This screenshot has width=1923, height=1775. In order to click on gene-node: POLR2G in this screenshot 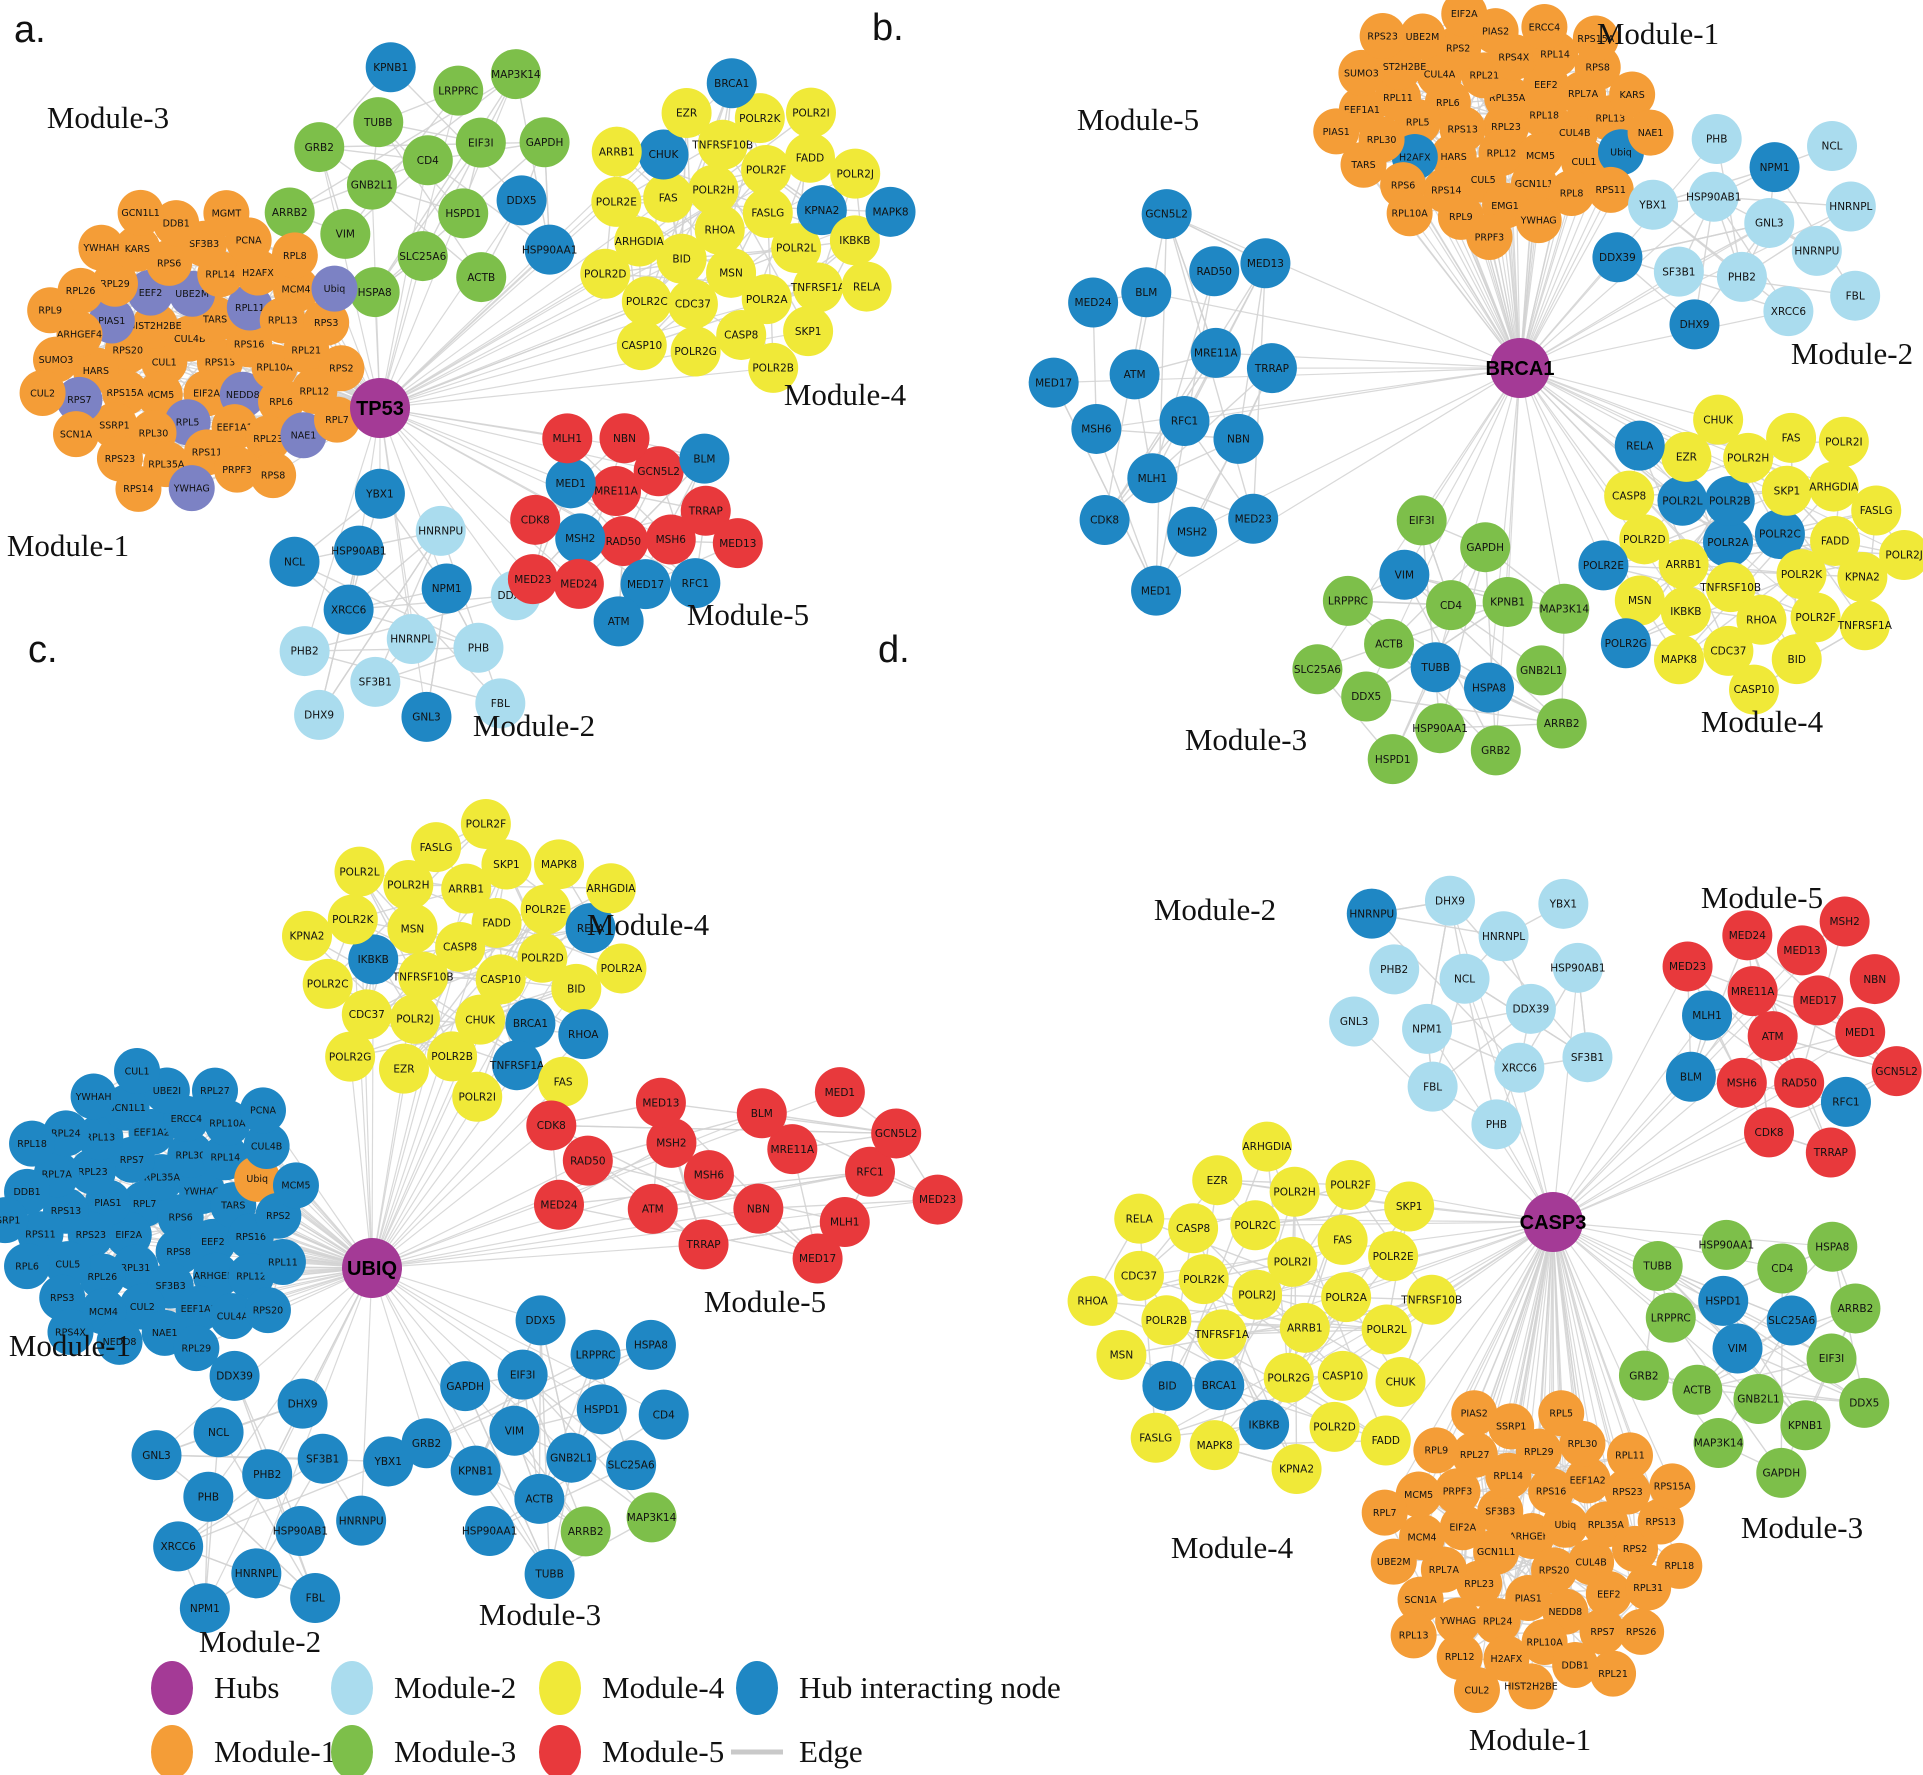, I will do `click(1625, 643)`.